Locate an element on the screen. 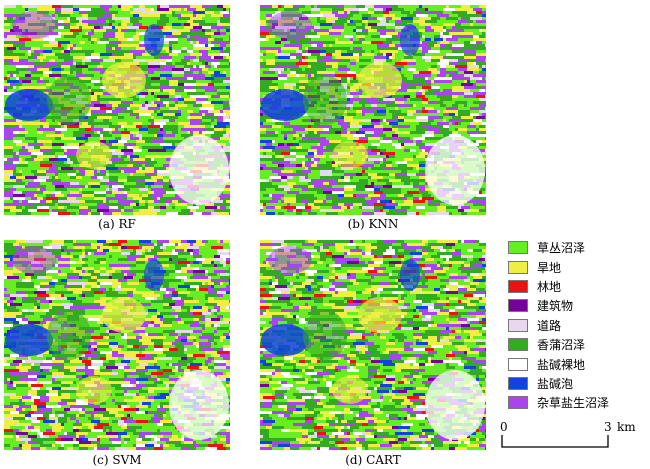 The width and height of the screenshot is (650, 469). caption-svm: (c) SVM is located at coordinates (117, 460).